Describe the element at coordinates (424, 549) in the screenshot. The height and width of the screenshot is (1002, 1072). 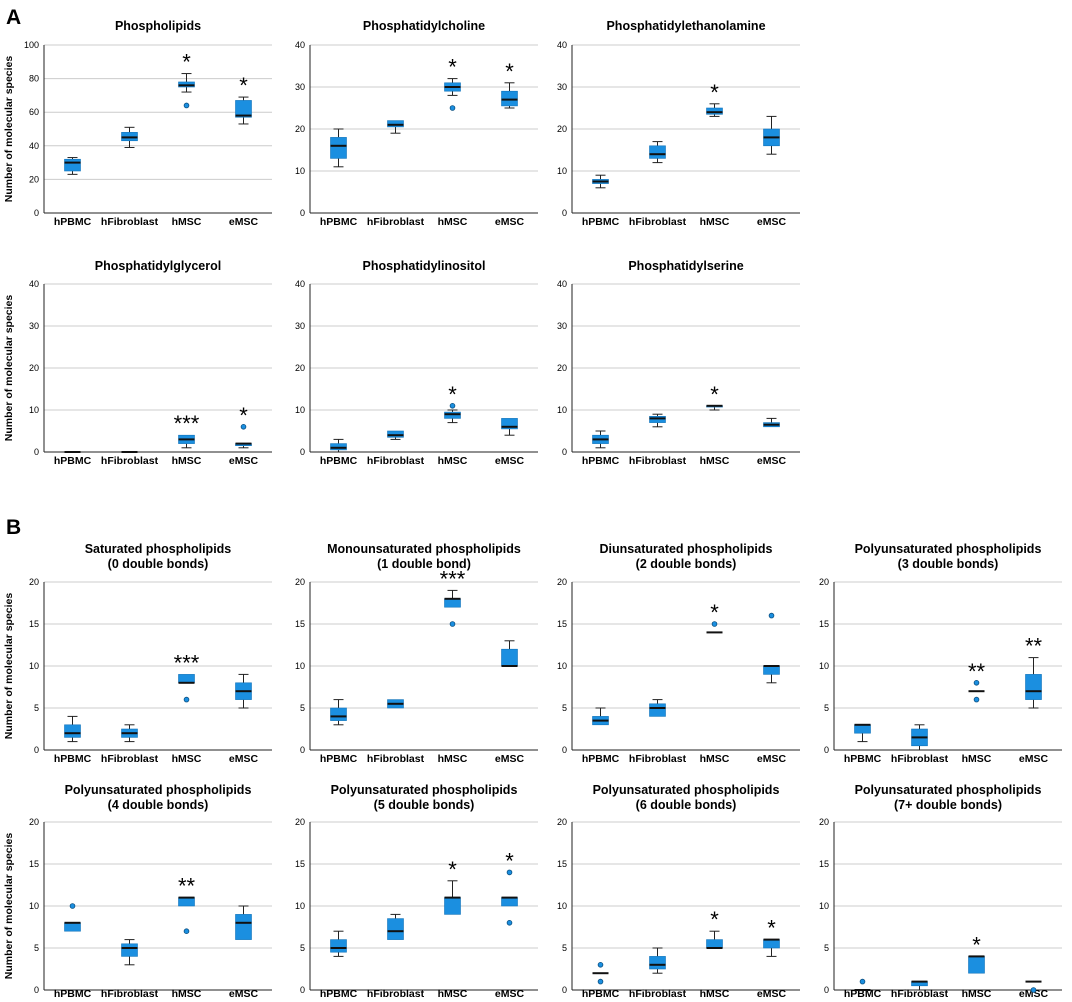
I see `chart-title: Monounsaturated phospholipids` at that location.